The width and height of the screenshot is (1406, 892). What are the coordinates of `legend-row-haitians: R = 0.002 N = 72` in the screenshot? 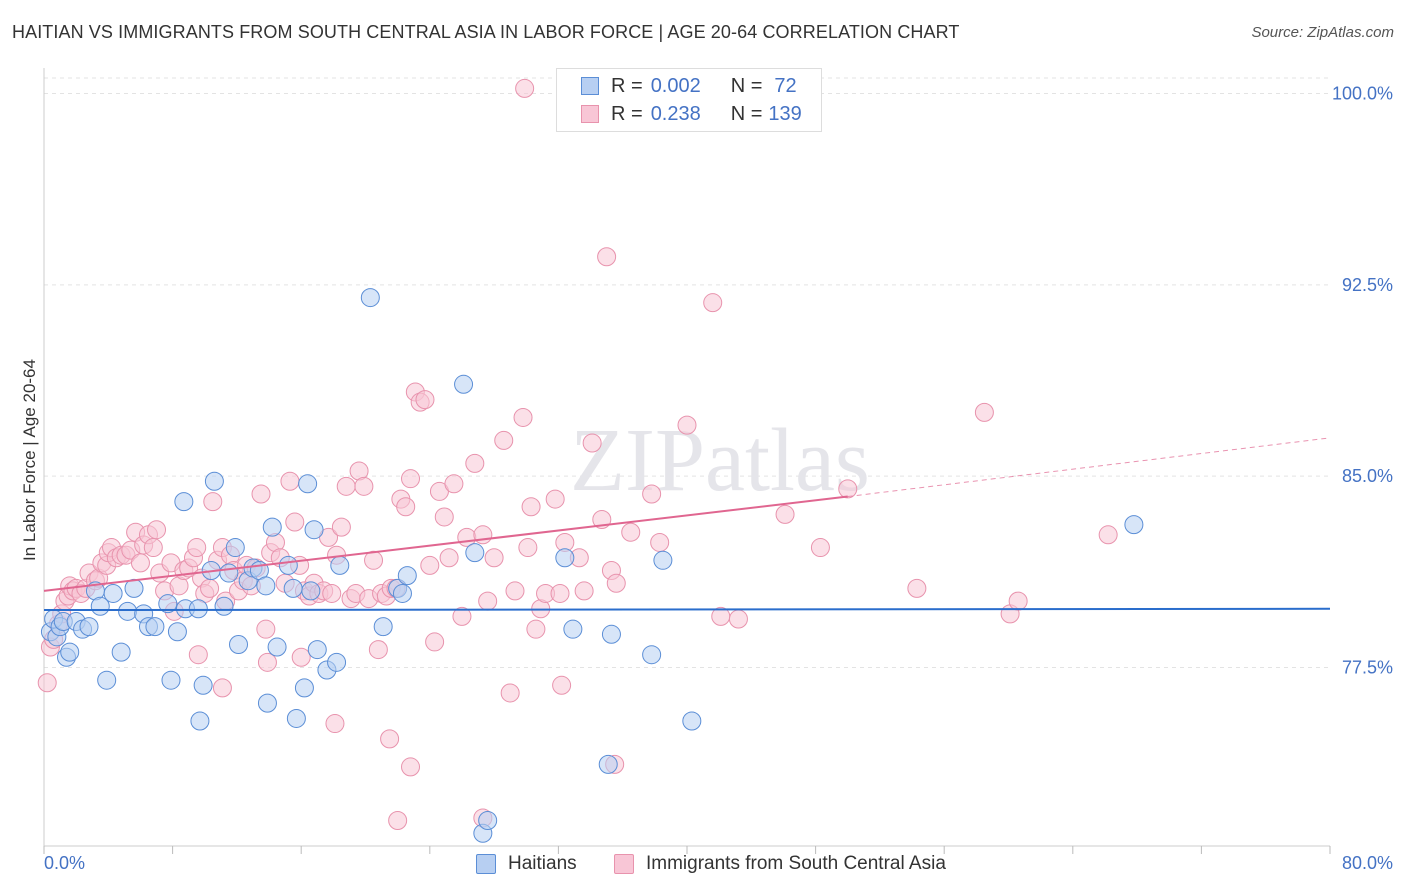 It's located at (689, 86).